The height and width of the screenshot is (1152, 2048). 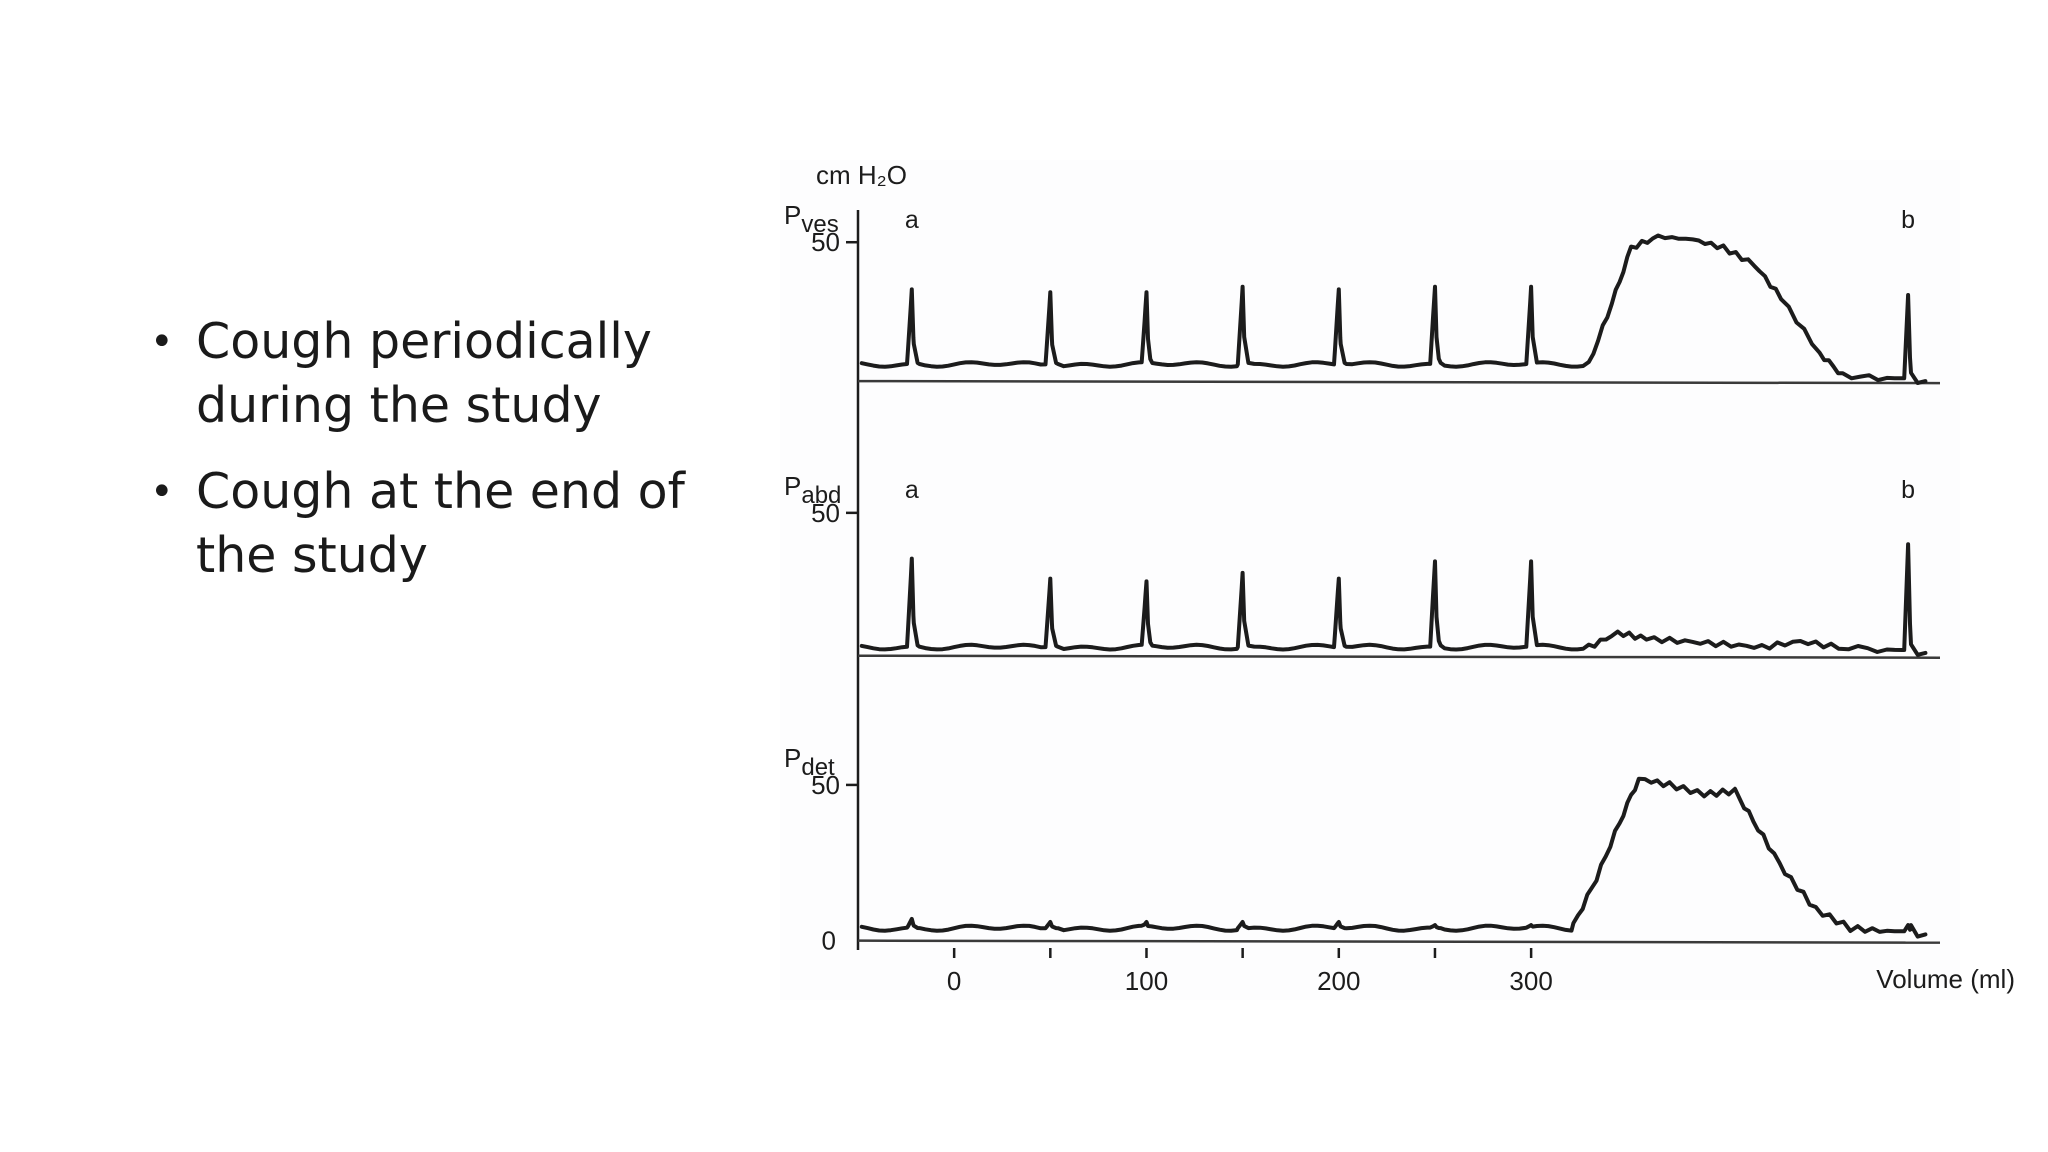 I want to click on bullet-text: Cough periodically during the study, so click(x=424, y=373).